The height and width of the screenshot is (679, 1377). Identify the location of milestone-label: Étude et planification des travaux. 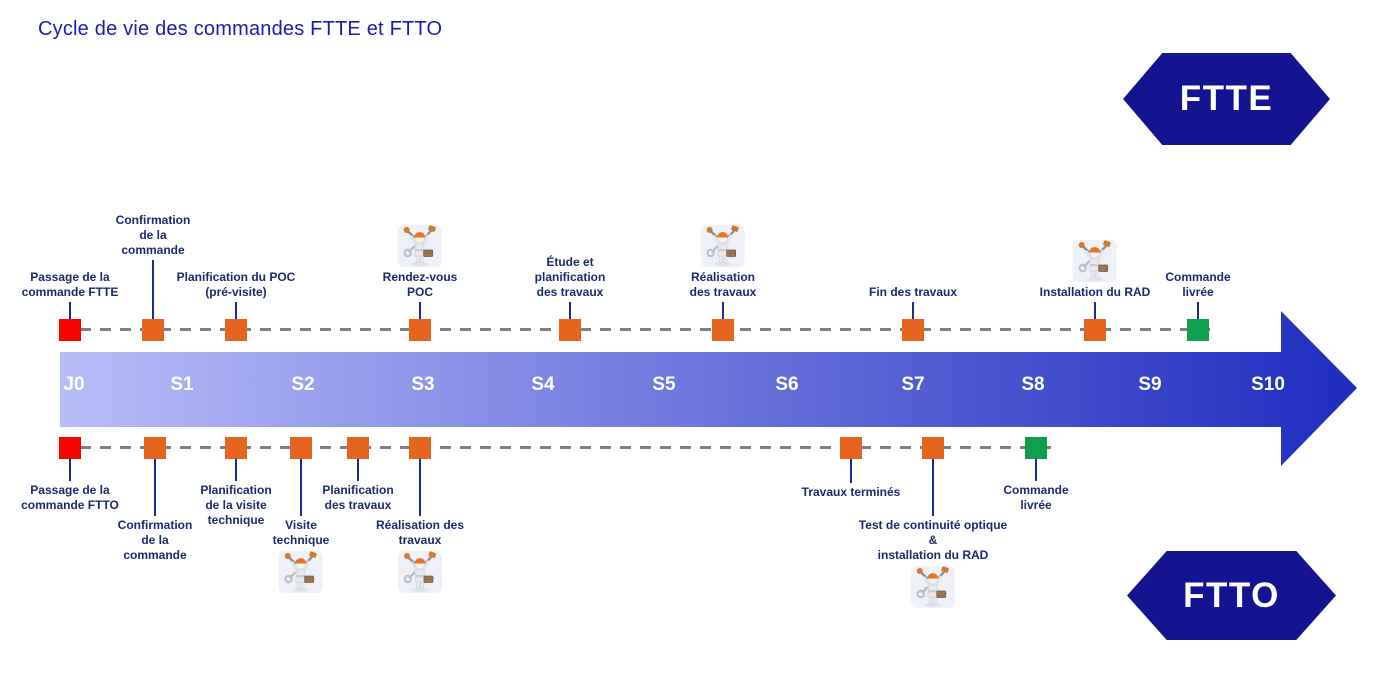
(570, 277).